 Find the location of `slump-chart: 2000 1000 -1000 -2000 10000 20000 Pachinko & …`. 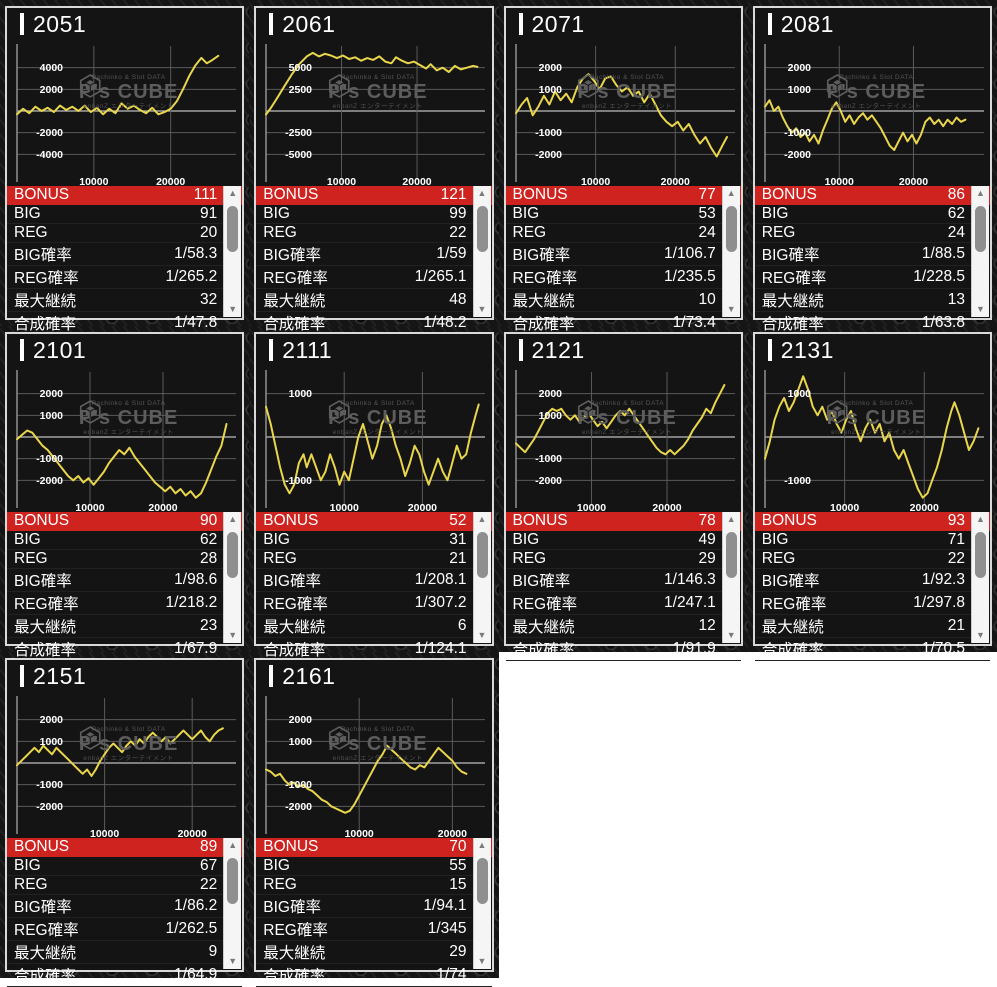

slump-chart: 2000 1000 -1000 -2000 10000 20000 Pachinko & … is located at coordinates (623, 439).